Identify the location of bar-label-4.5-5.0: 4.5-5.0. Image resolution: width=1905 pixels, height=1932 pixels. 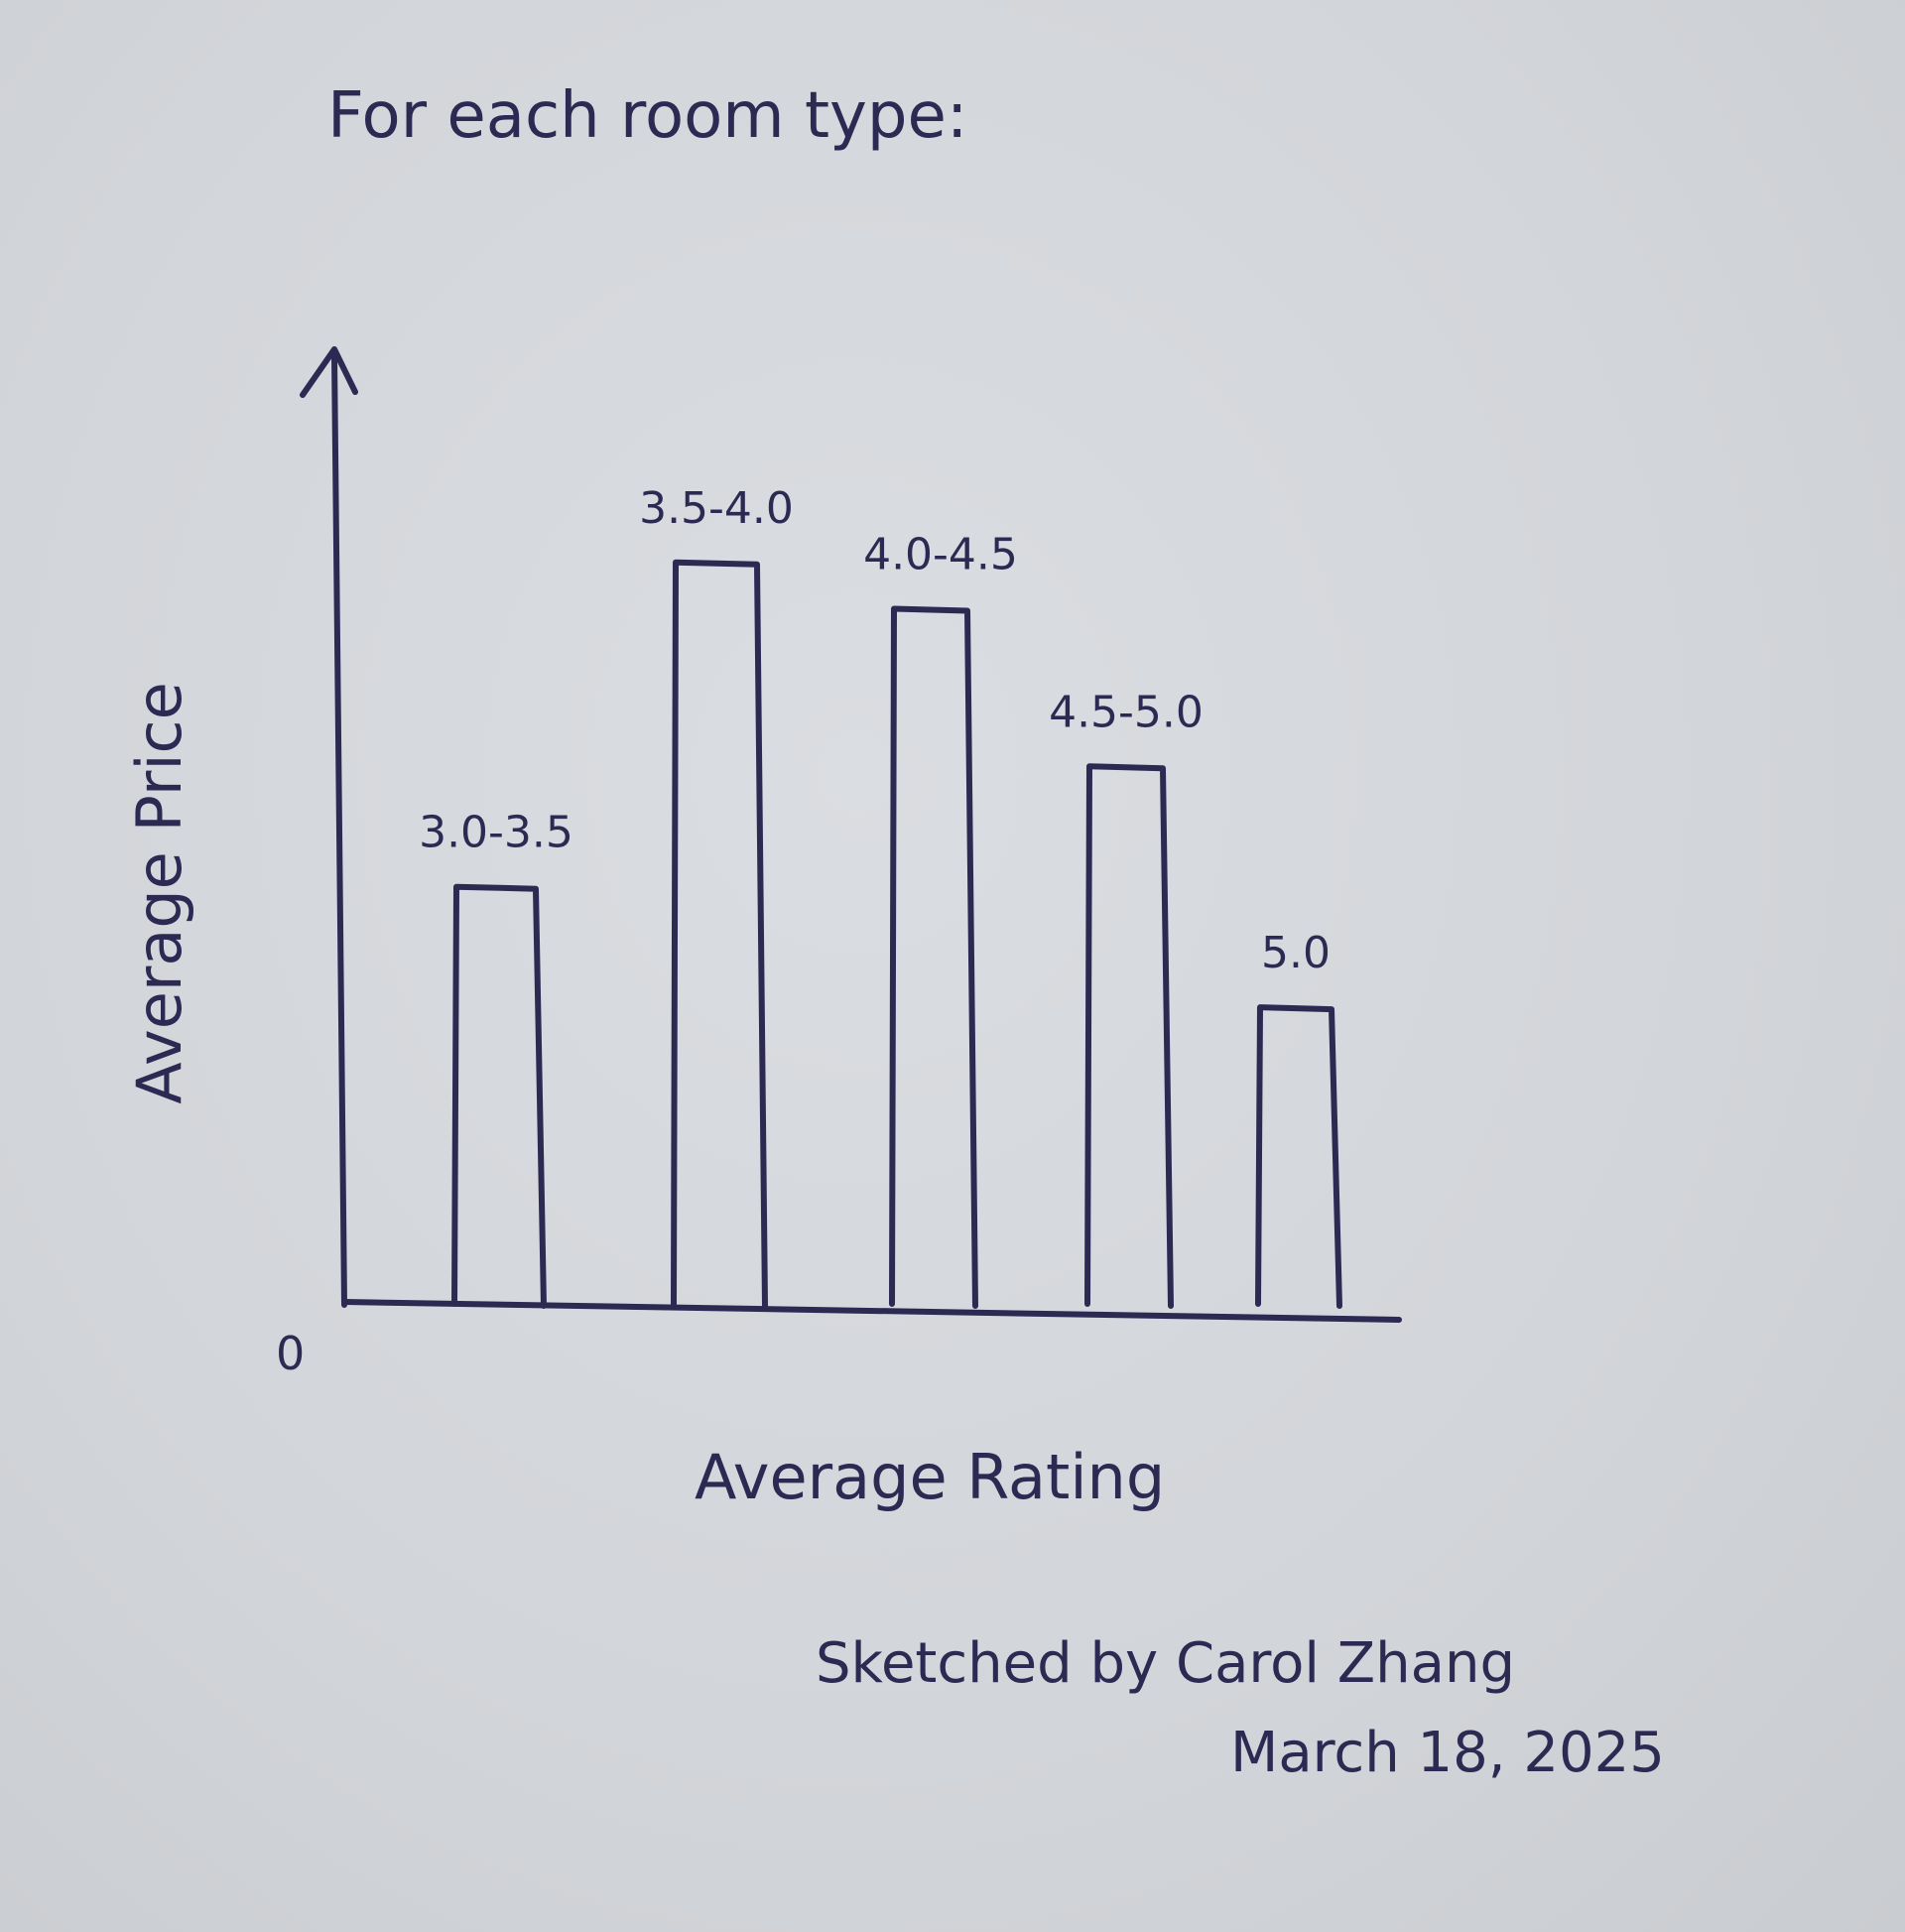
(1126, 712).